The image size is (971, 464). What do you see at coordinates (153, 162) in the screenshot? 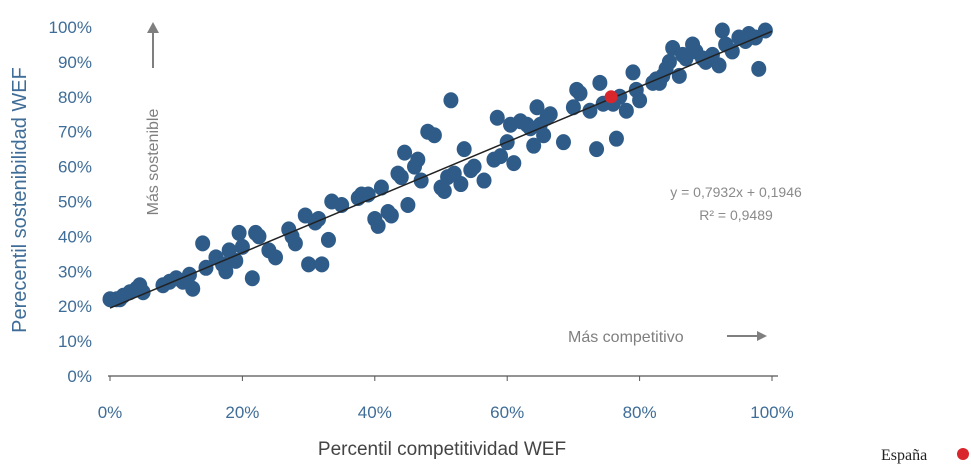
I see `more-sustainable-label: Más sostenible` at bounding box center [153, 162].